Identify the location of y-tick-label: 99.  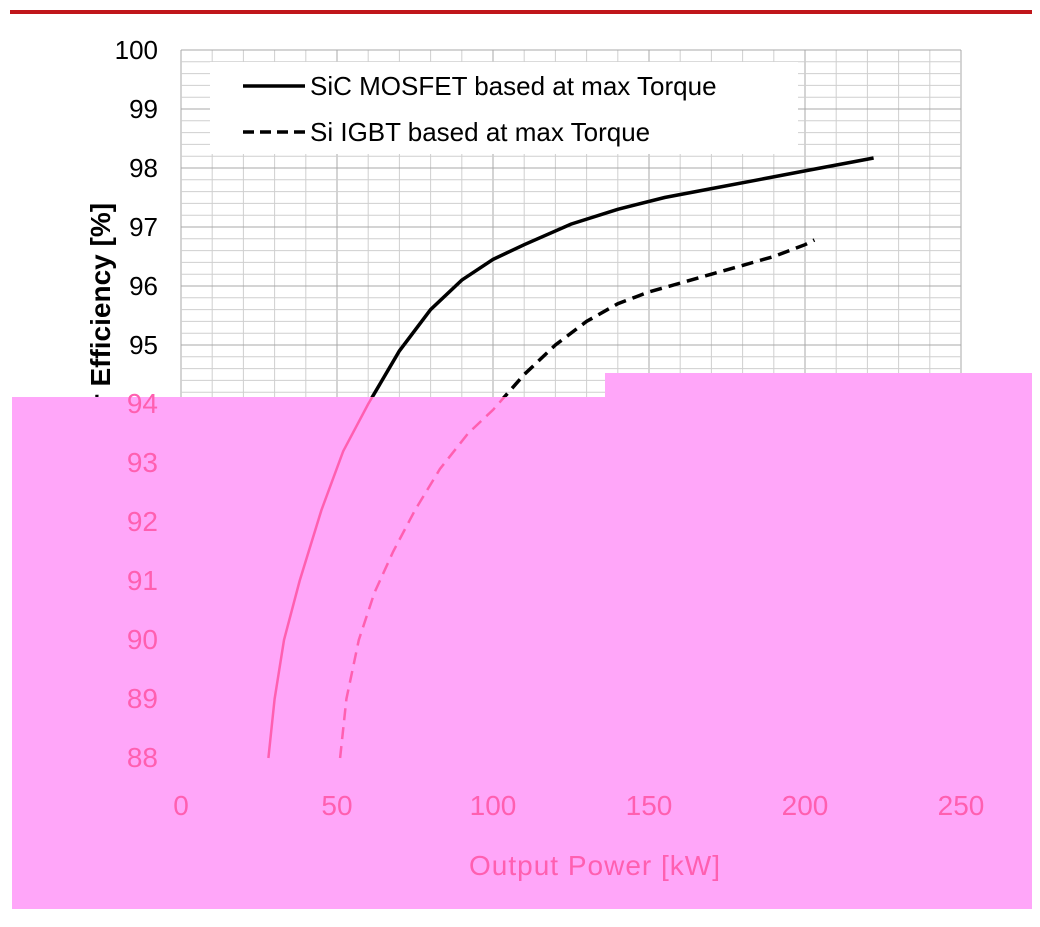
(143, 109).